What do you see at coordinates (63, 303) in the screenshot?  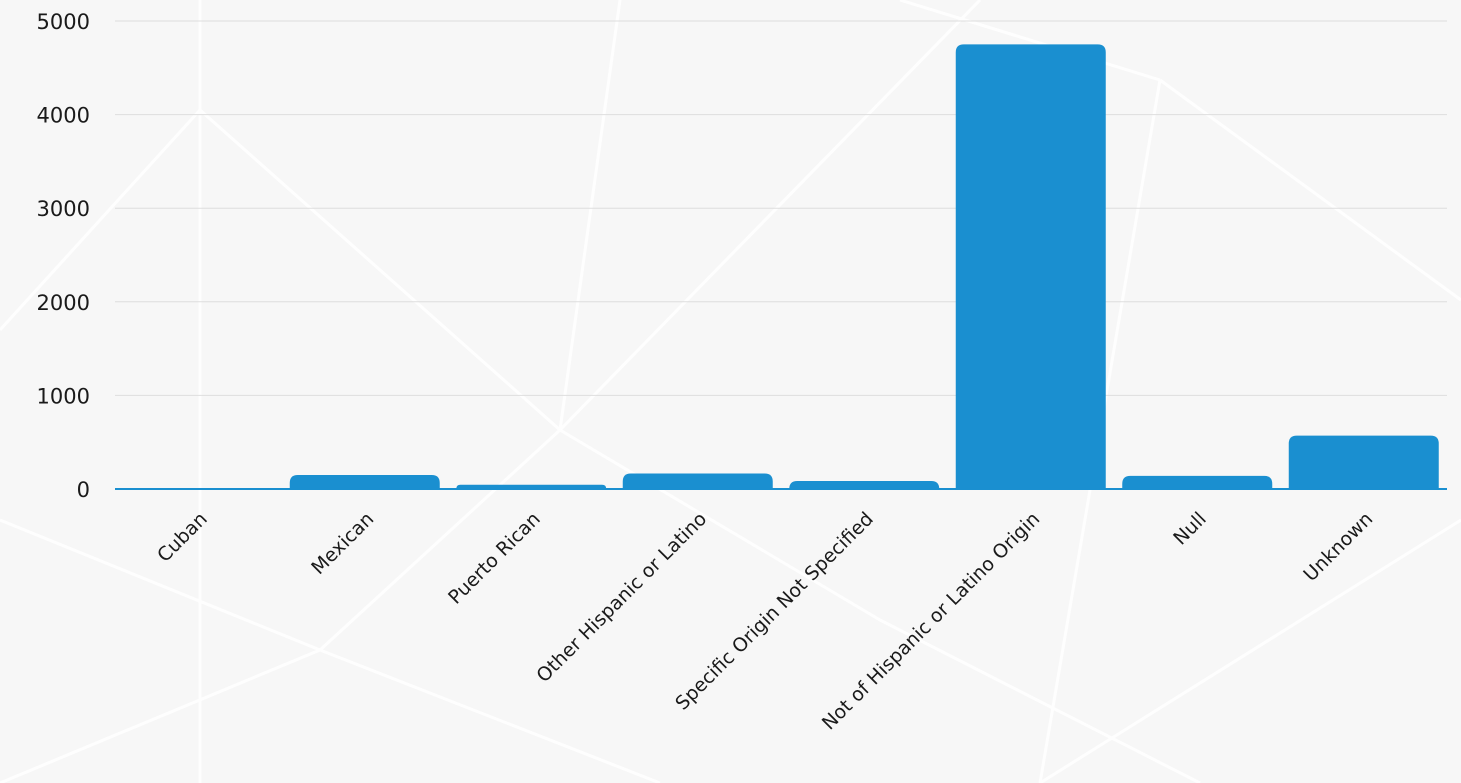 I see `y-tick-label: 2000` at bounding box center [63, 303].